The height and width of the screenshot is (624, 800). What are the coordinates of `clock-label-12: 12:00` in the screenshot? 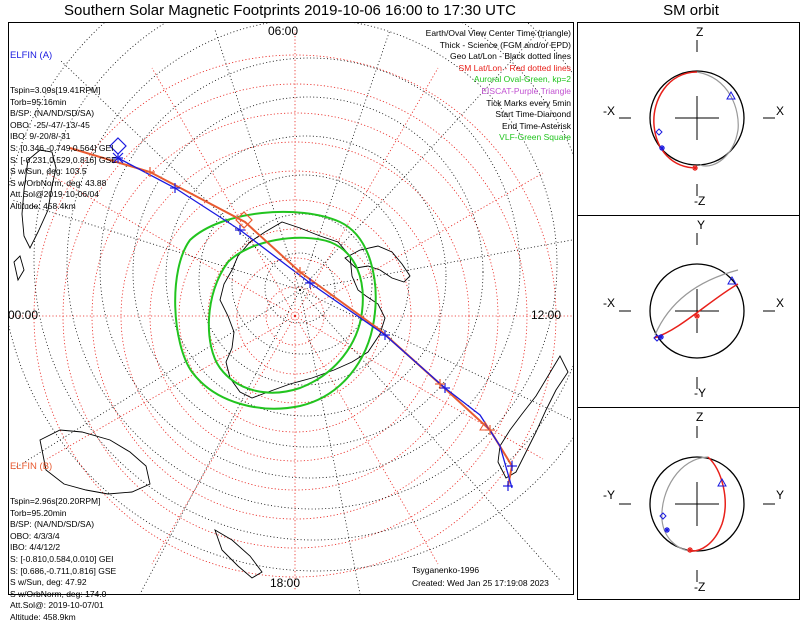 It's located at (546, 315).